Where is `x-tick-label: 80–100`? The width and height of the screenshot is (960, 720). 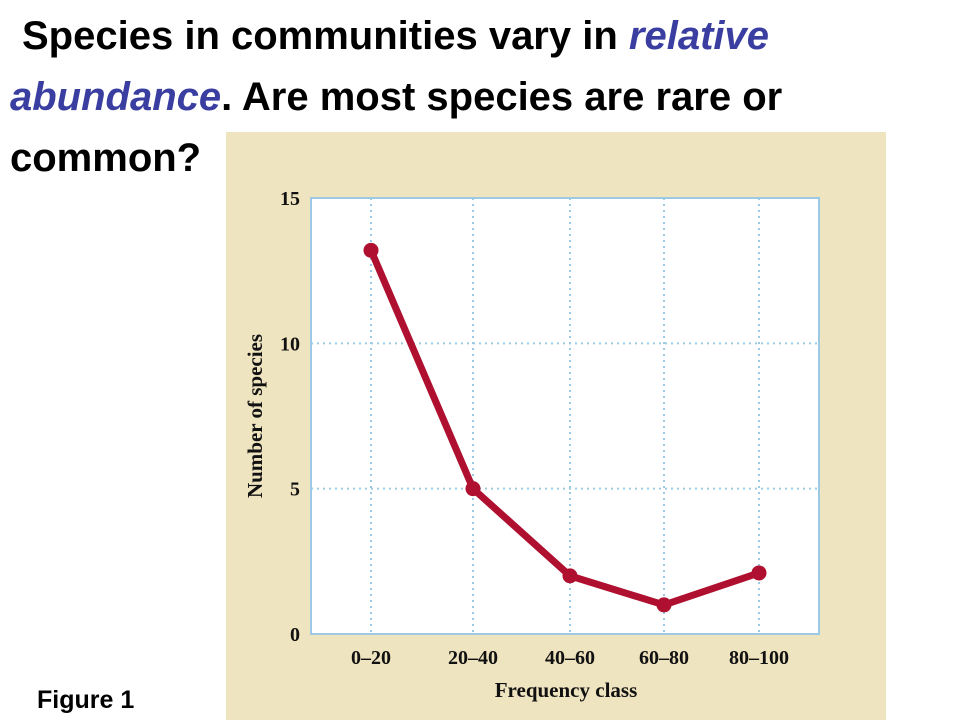
x-tick-label: 80–100 is located at coordinates (759, 658).